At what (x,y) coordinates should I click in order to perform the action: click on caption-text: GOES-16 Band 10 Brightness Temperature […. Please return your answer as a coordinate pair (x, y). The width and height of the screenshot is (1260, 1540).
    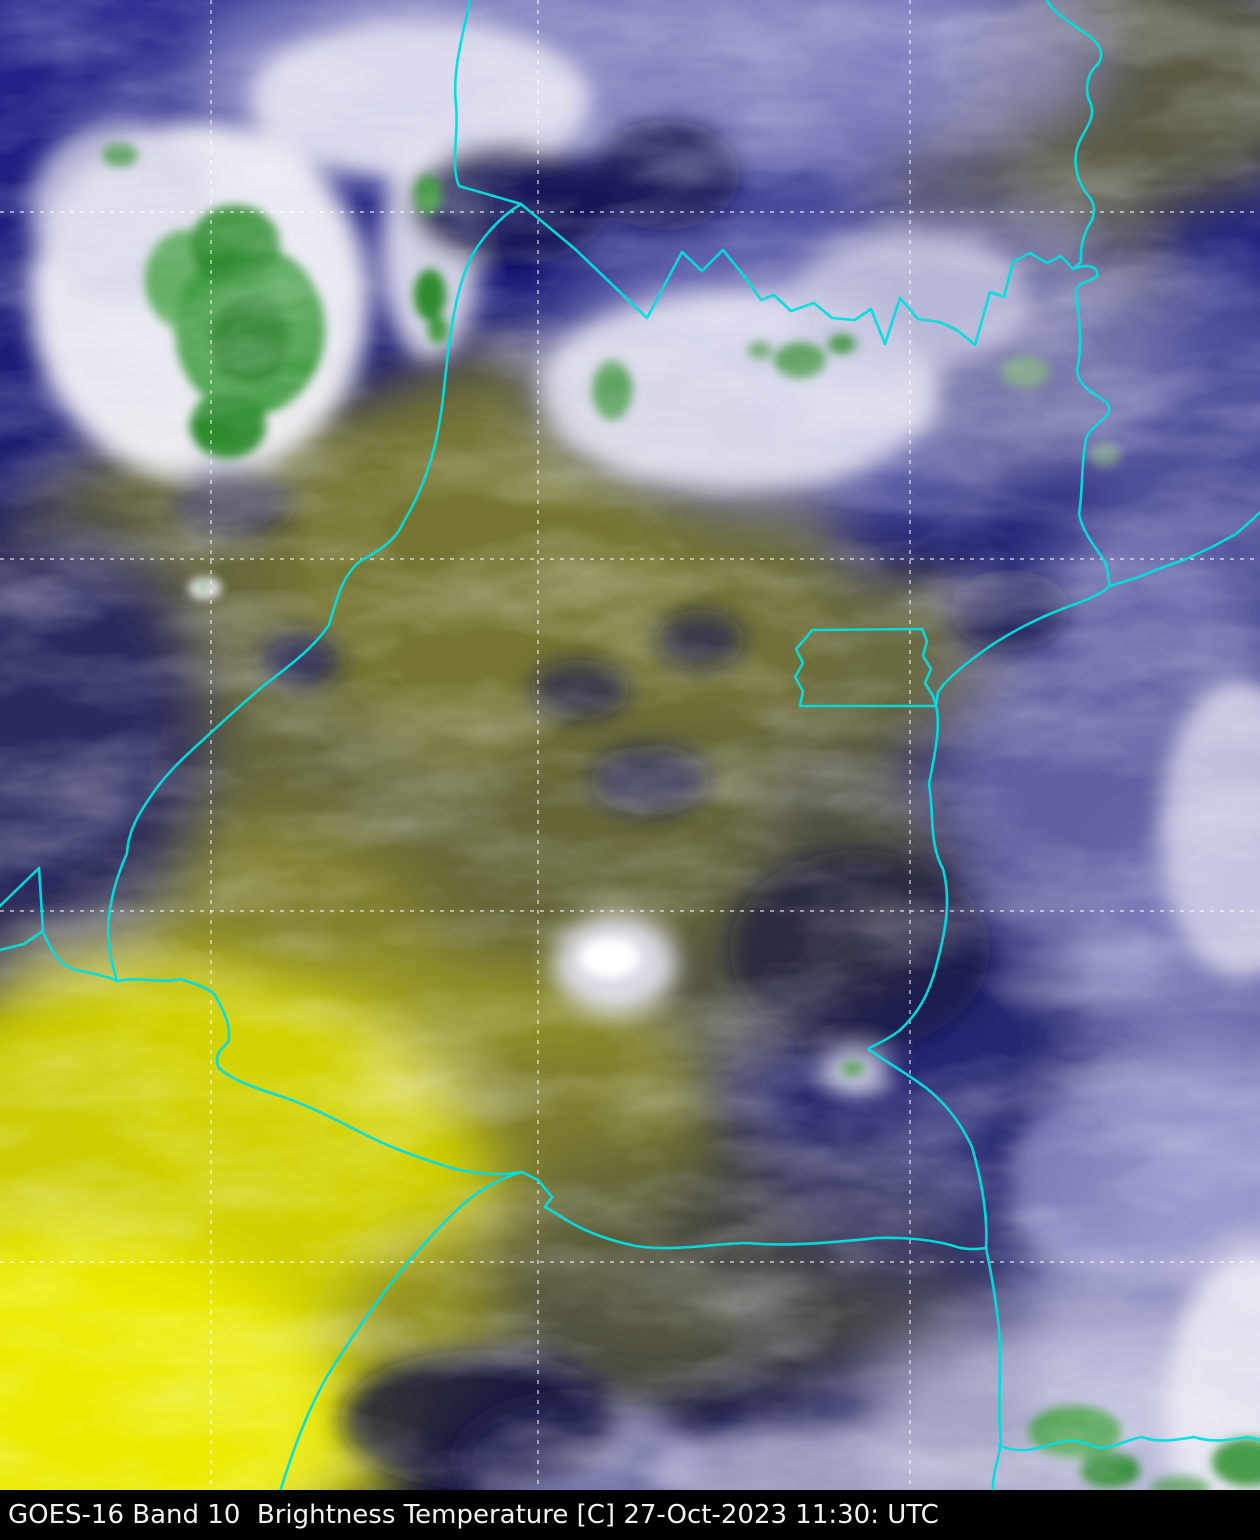
    Looking at the image, I should click on (473, 1515).